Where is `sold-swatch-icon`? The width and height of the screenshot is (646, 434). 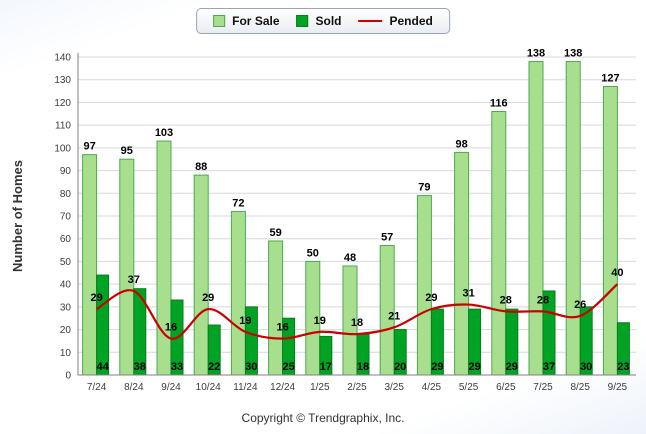
sold-swatch-icon is located at coordinates (302, 21).